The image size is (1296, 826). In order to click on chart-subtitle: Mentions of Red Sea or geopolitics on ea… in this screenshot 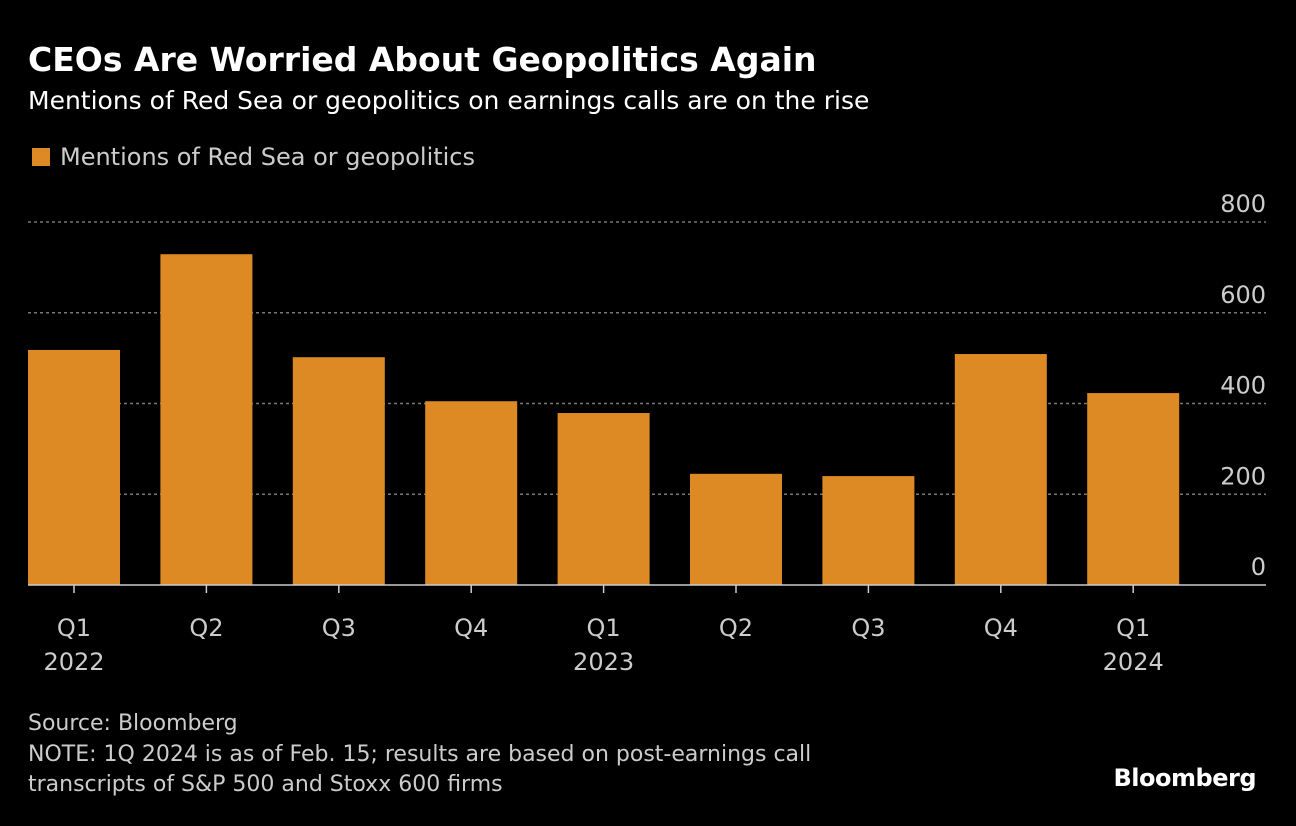, I will do `click(449, 100)`.